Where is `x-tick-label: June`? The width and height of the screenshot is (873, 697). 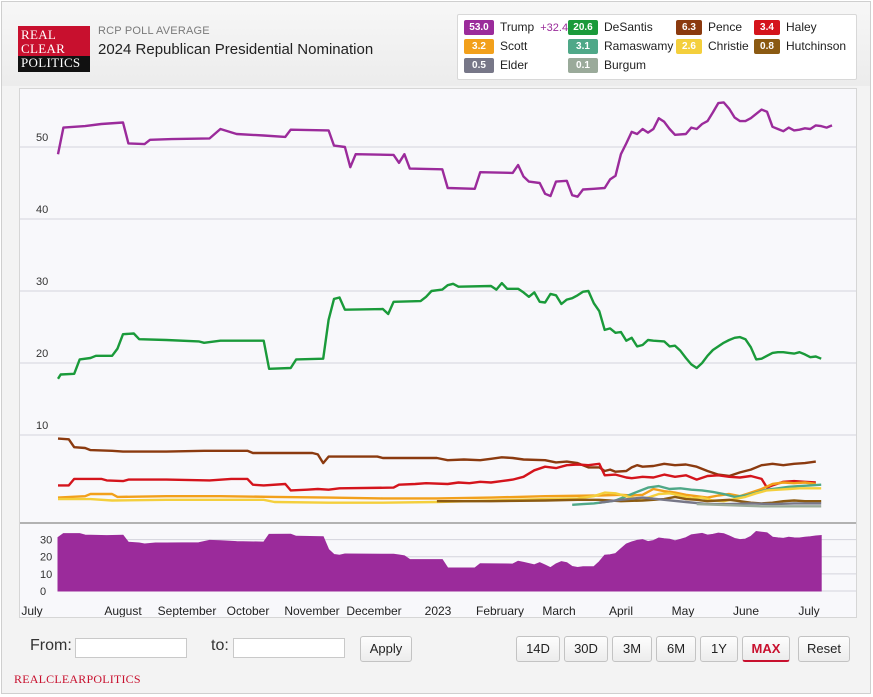 x-tick-label: June is located at coordinates (746, 610).